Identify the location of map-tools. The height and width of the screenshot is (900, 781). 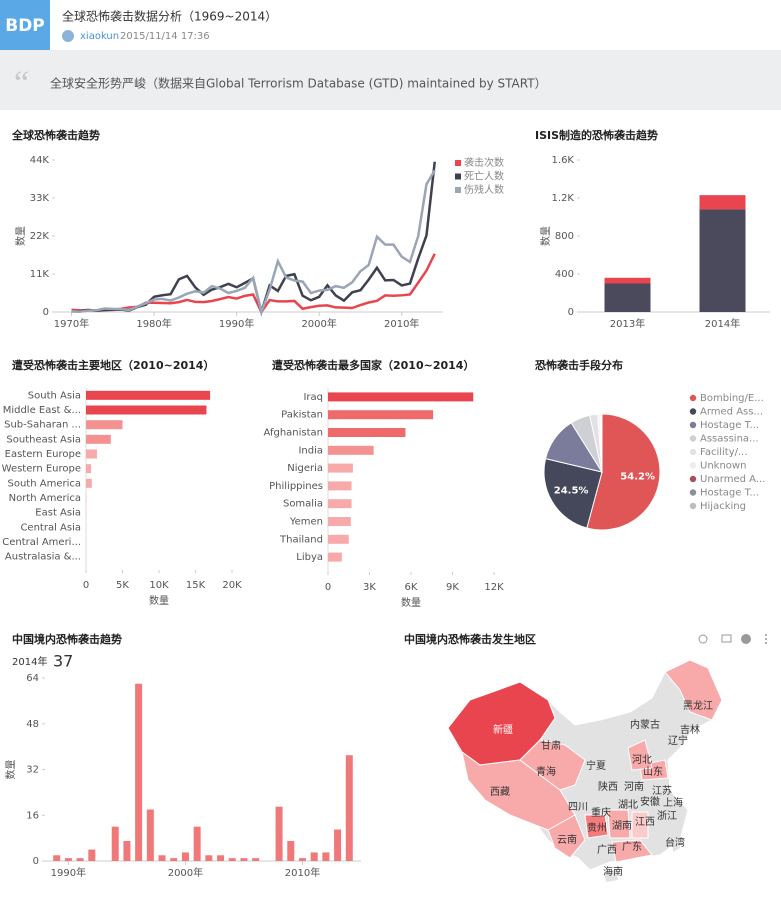
(732, 639).